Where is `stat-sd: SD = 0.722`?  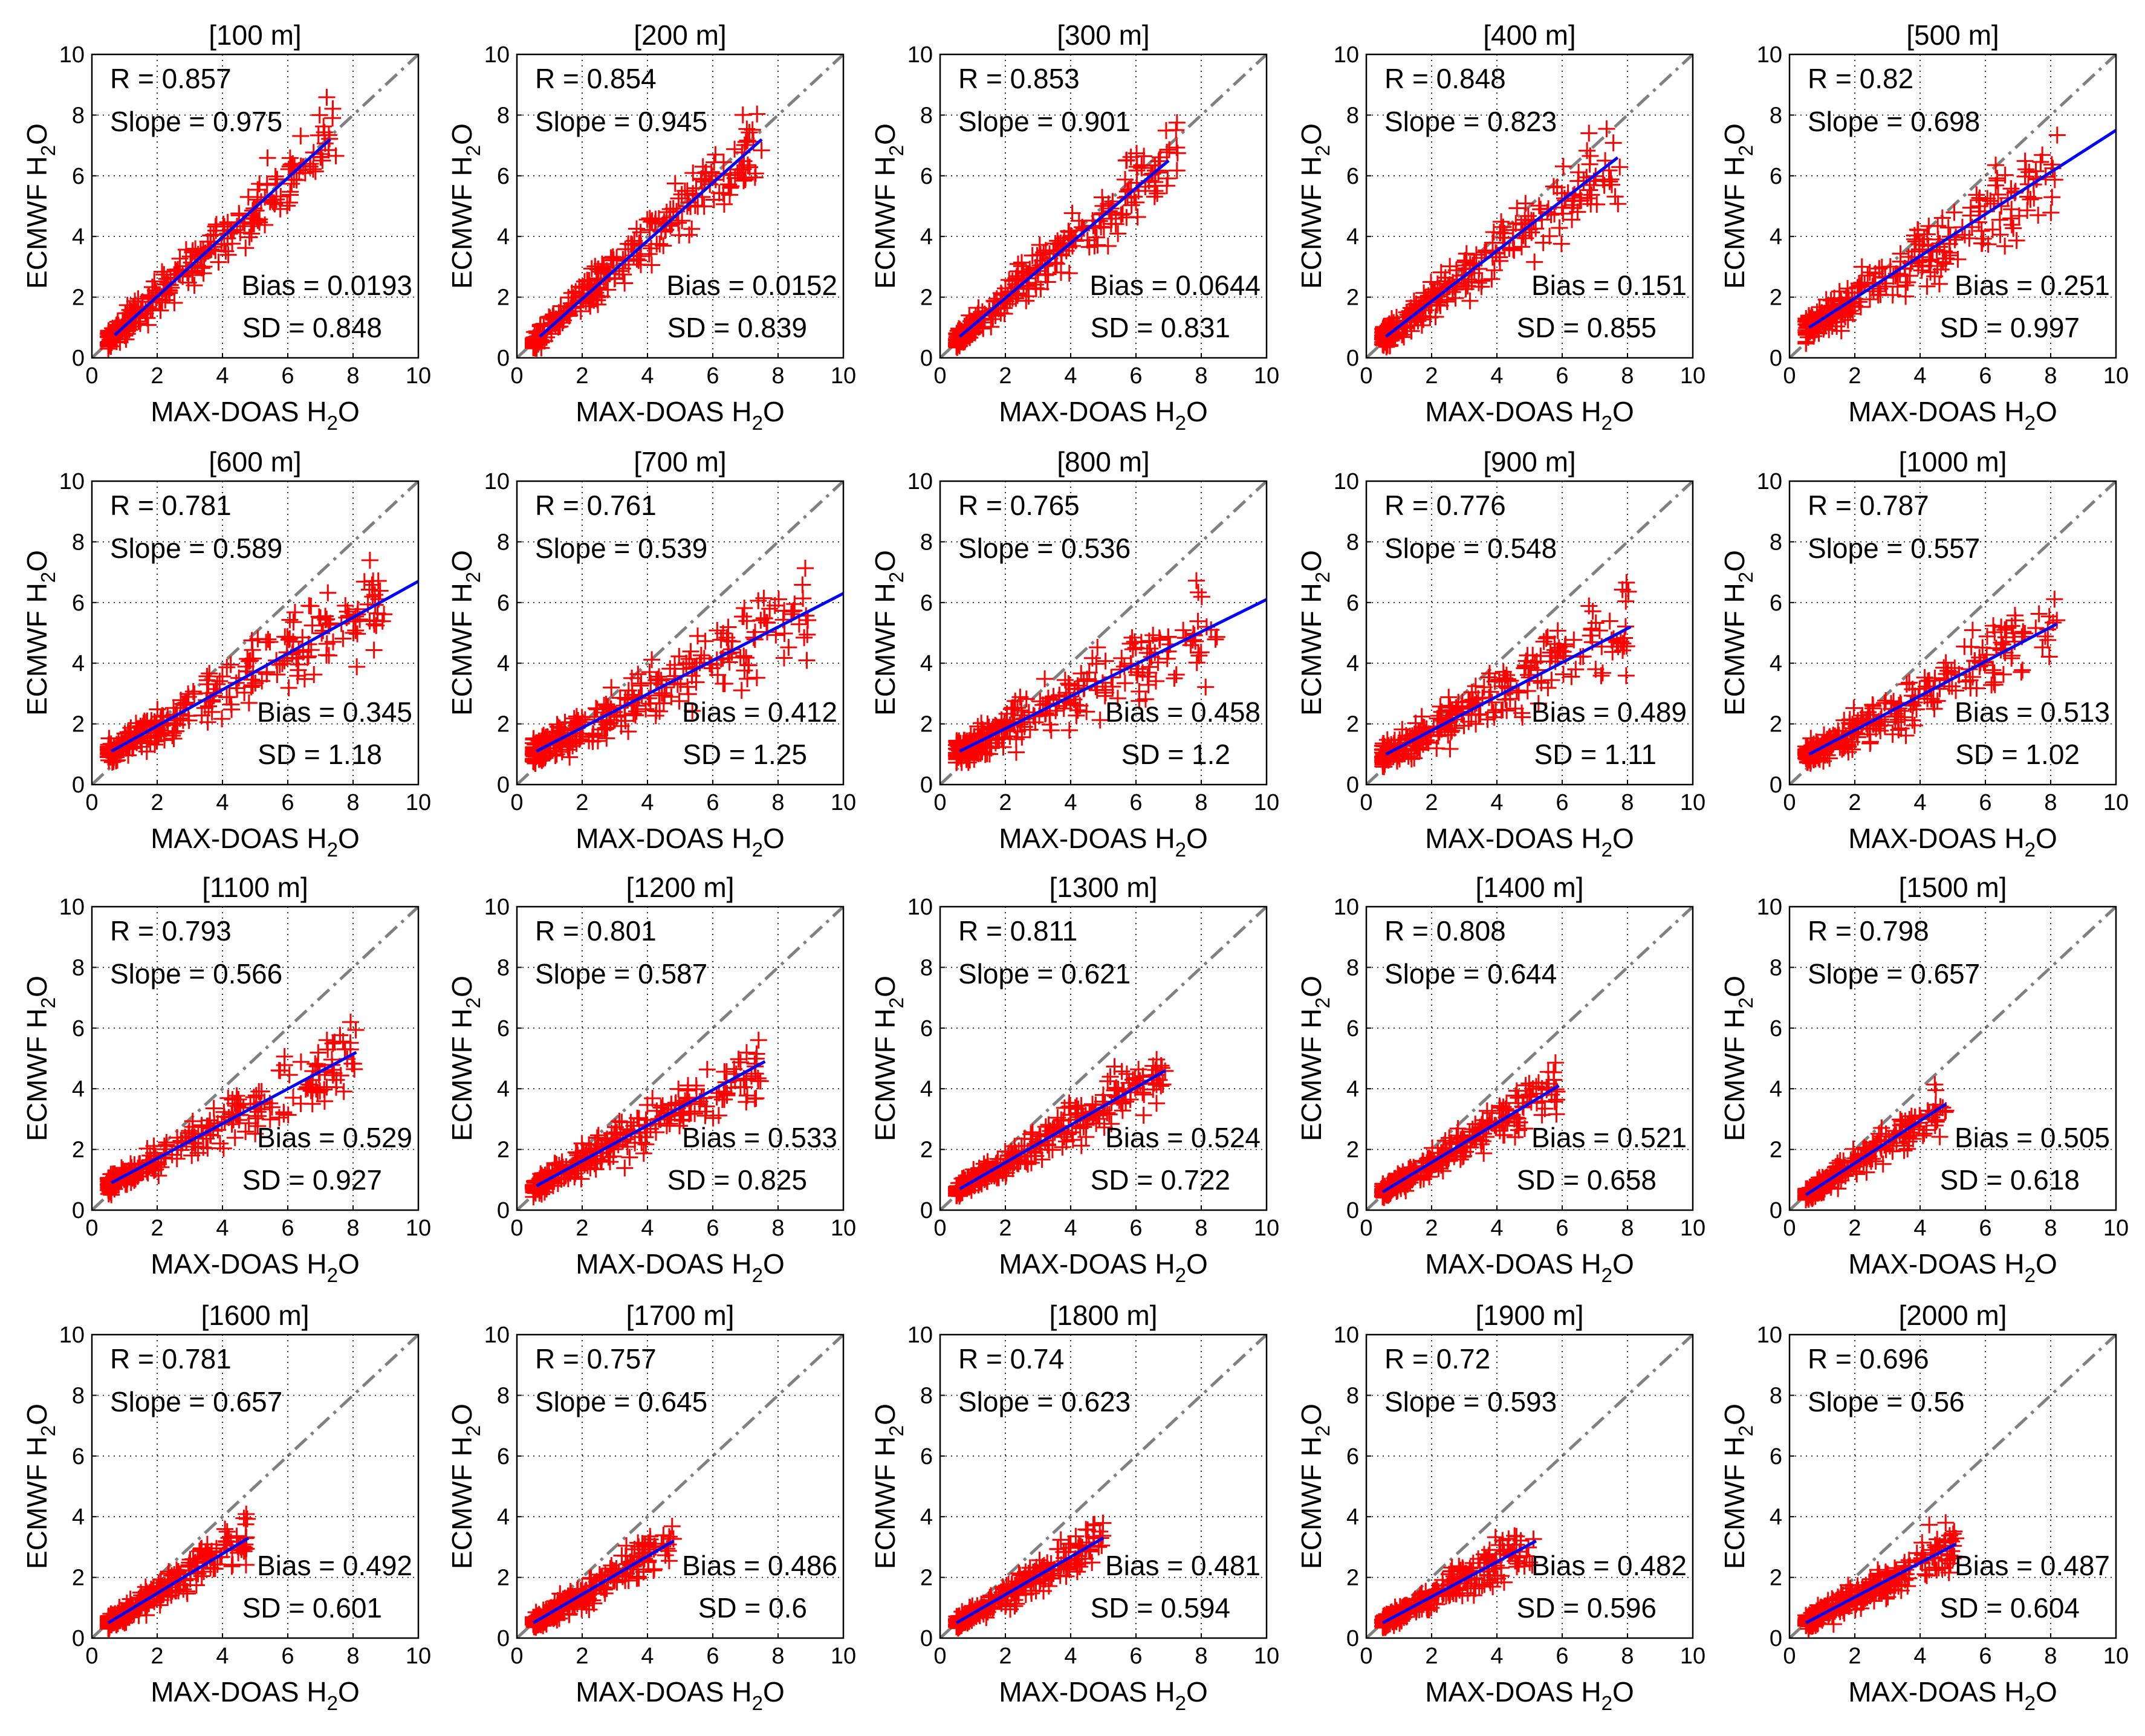 stat-sd: SD = 0.722 is located at coordinates (1160, 1180).